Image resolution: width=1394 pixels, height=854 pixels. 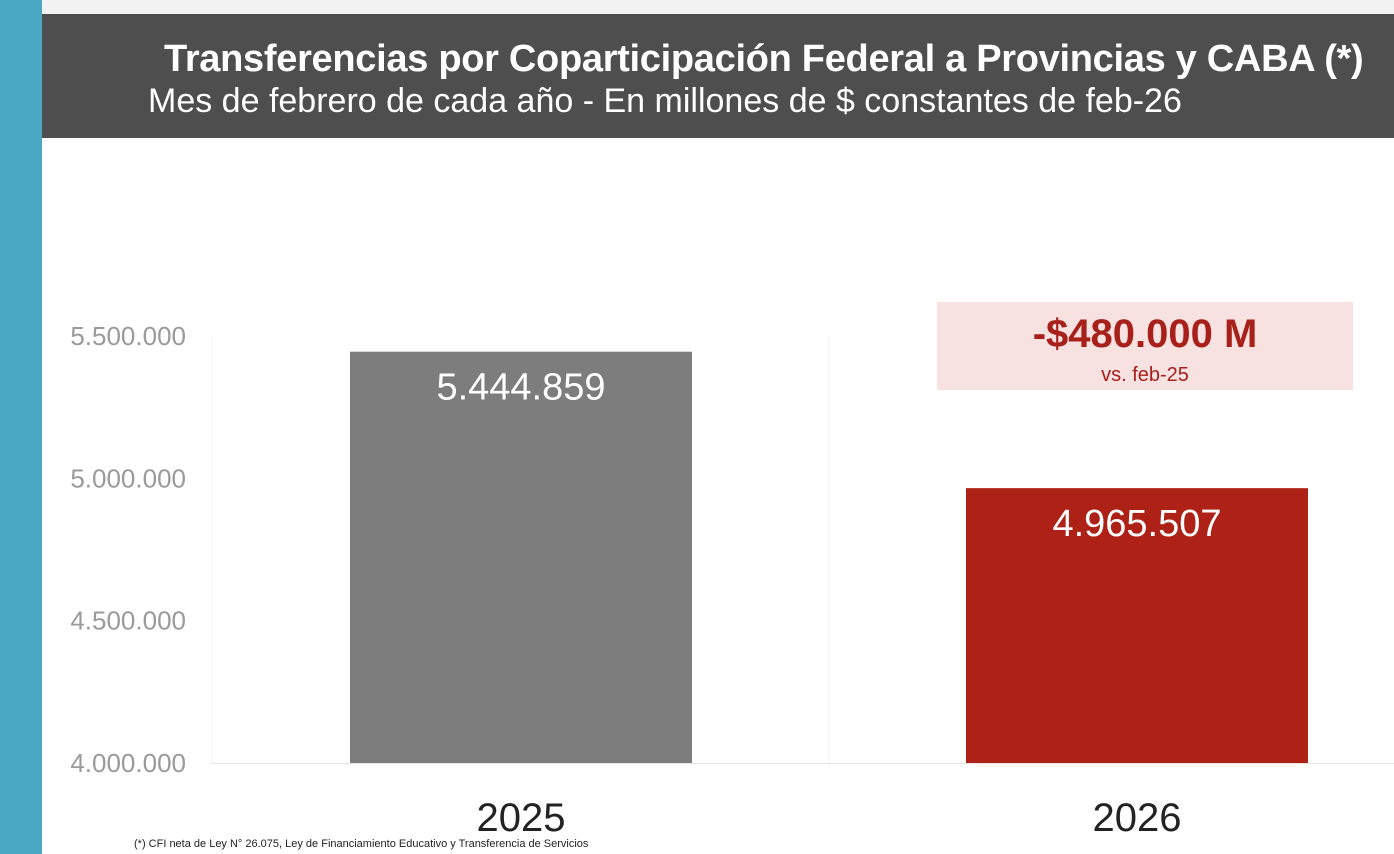 What do you see at coordinates (1145, 375) in the screenshot?
I see `difference-note: vs. feb-25` at bounding box center [1145, 375].